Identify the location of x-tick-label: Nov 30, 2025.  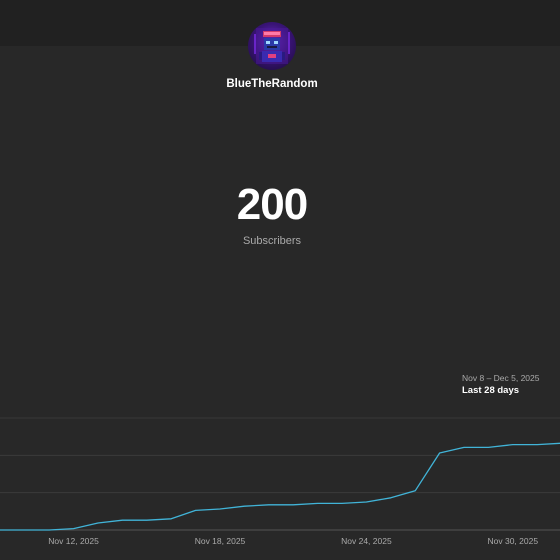
(513, 541).